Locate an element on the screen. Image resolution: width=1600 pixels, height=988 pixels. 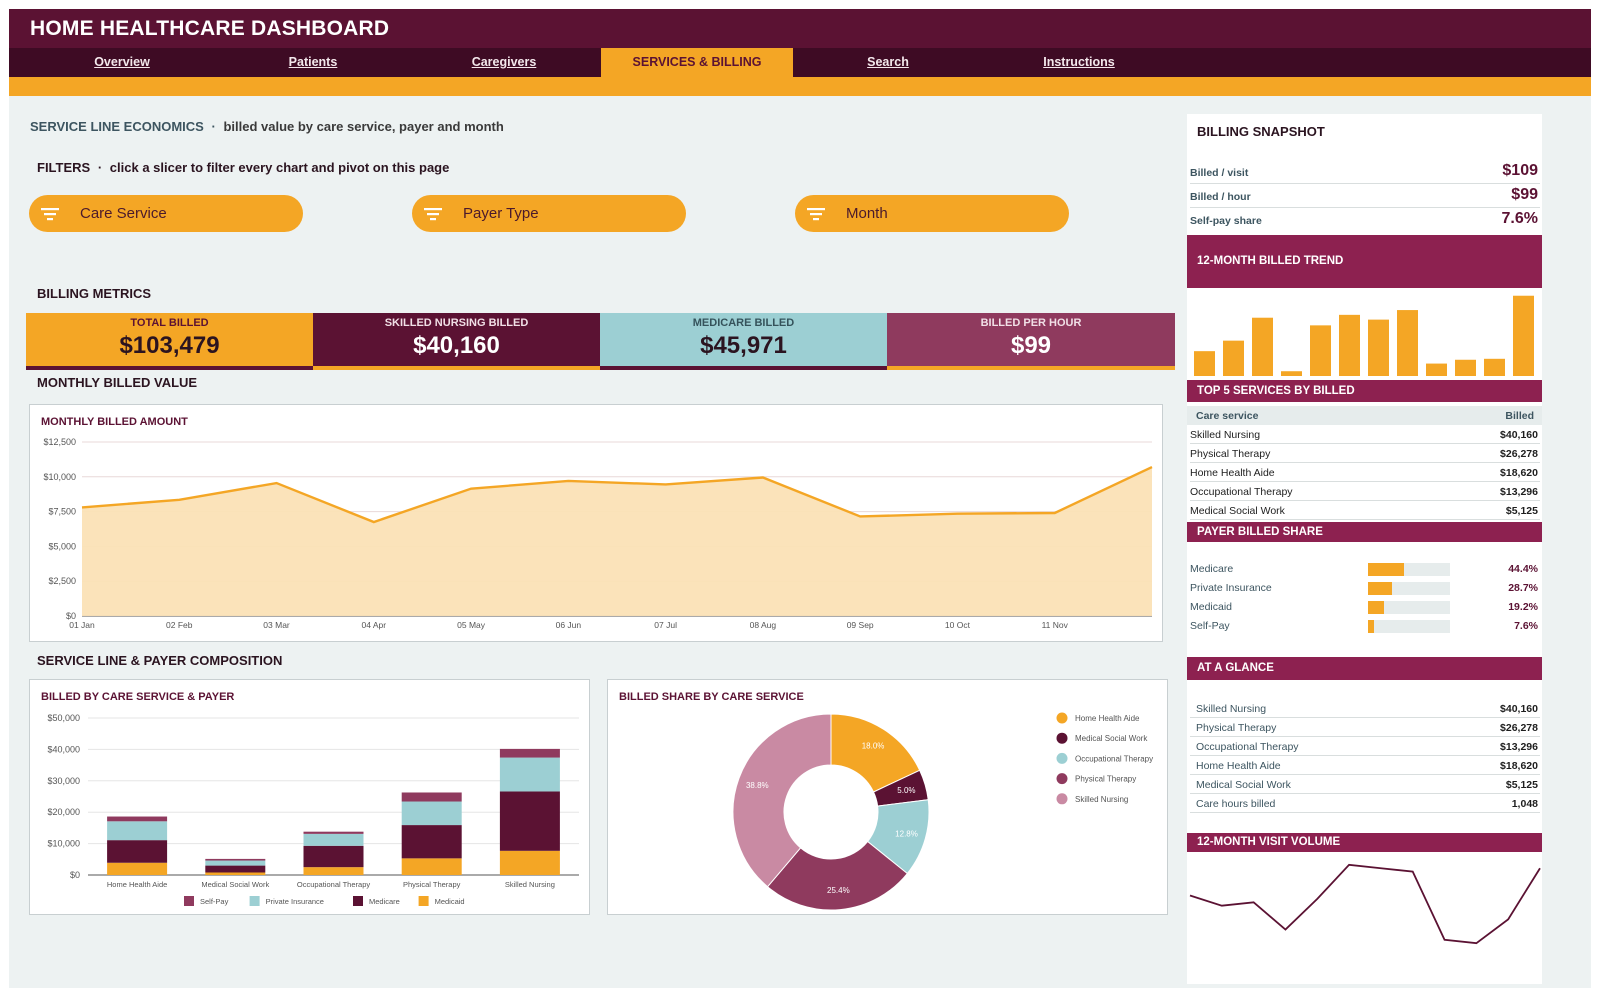
top5-row: Occupational Therapy $13,296 is located at coordinates (1365, 491).